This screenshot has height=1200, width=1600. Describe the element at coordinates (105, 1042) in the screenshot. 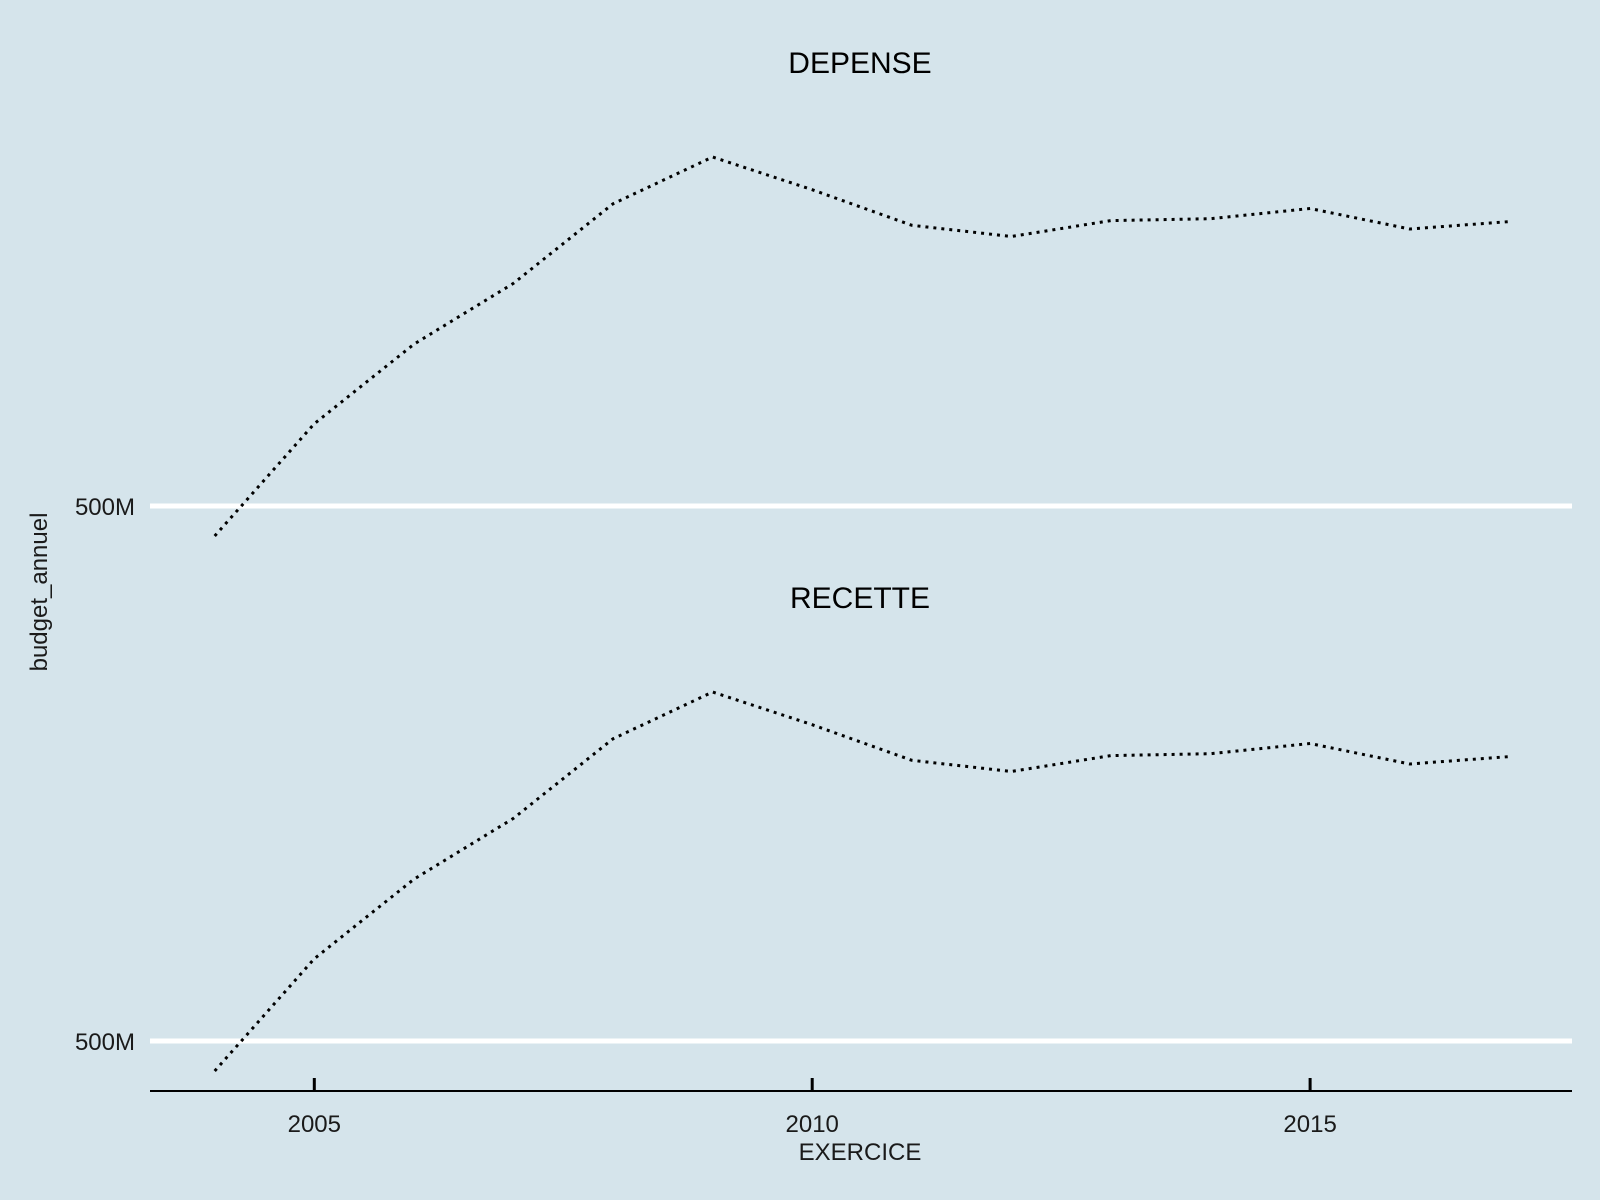

I see `y-tick-label-recette: 500M` at that location.